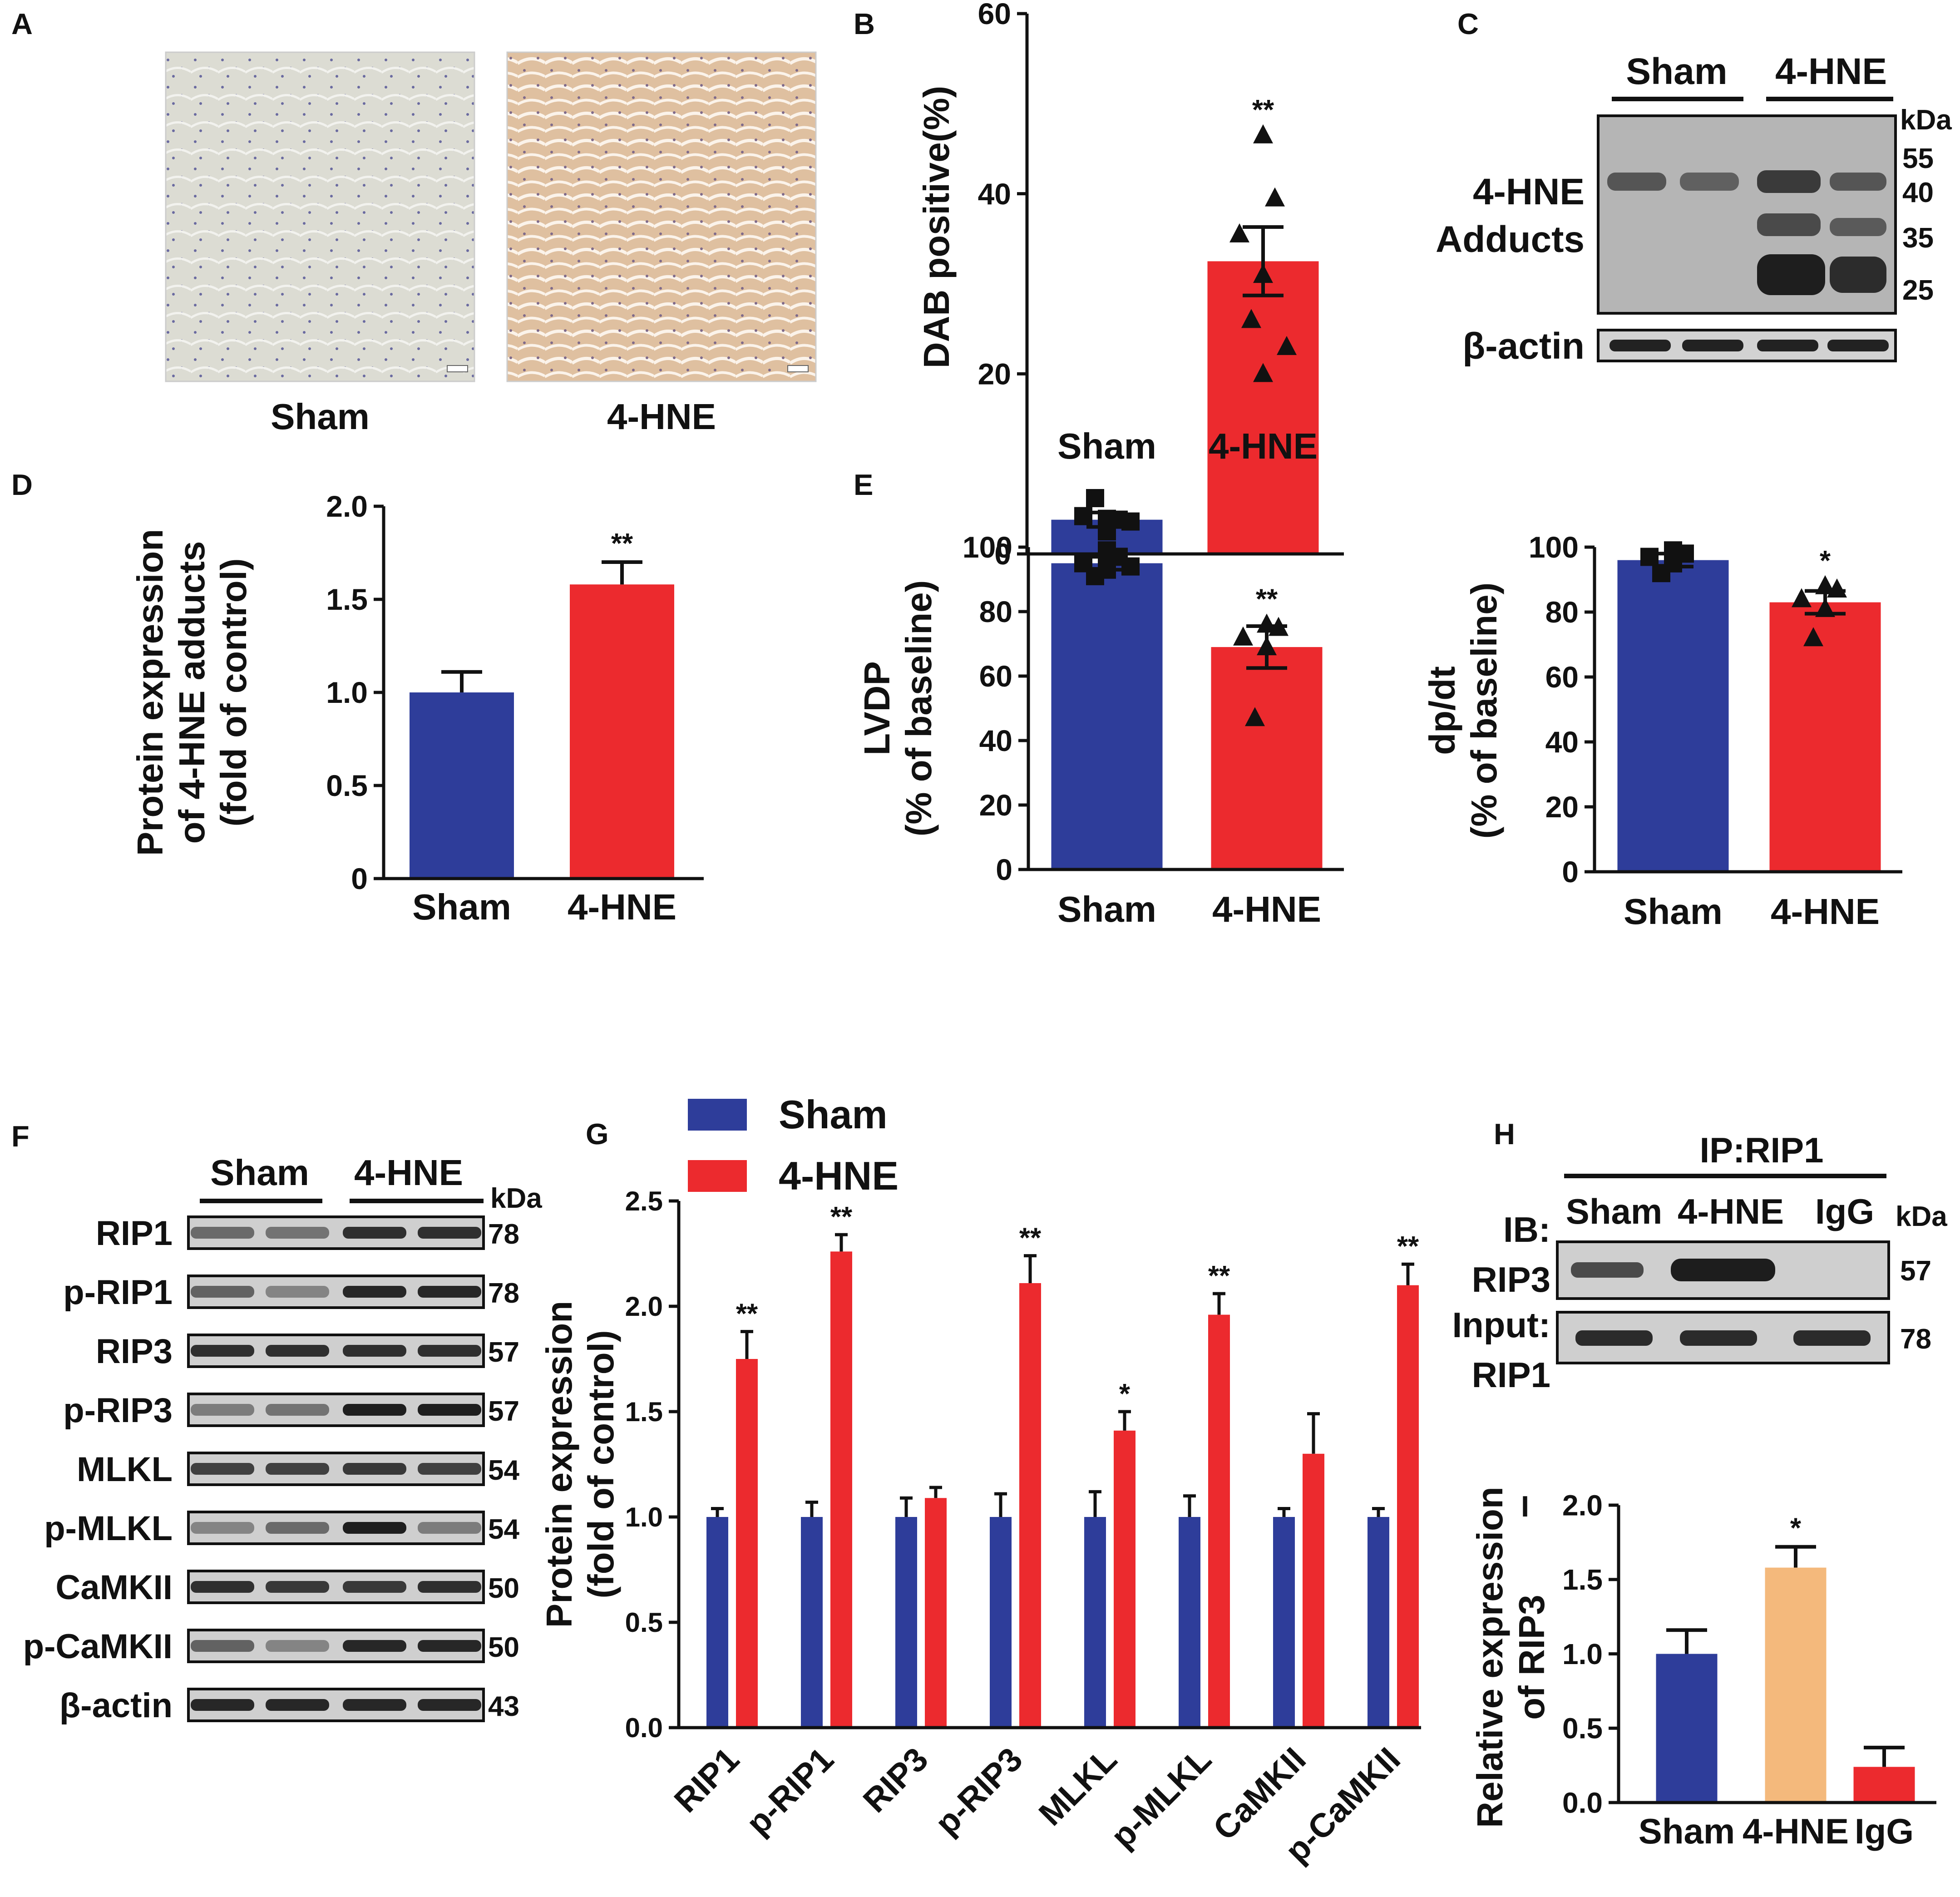 This screenshot has height=1897, width=1960. Describe the element at coordinates (347, 692) in the screenshot. I see `y-tick-label: 1.0` at that location.